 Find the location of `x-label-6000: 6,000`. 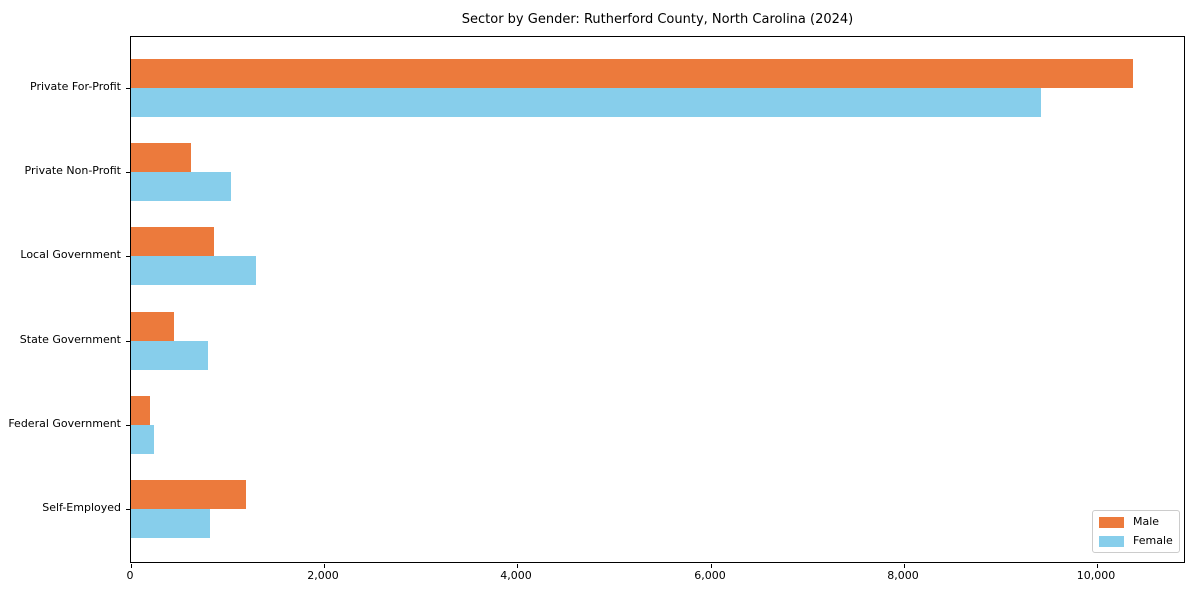

x-label-6000: 6,000 is located at coordinates (710, 575).